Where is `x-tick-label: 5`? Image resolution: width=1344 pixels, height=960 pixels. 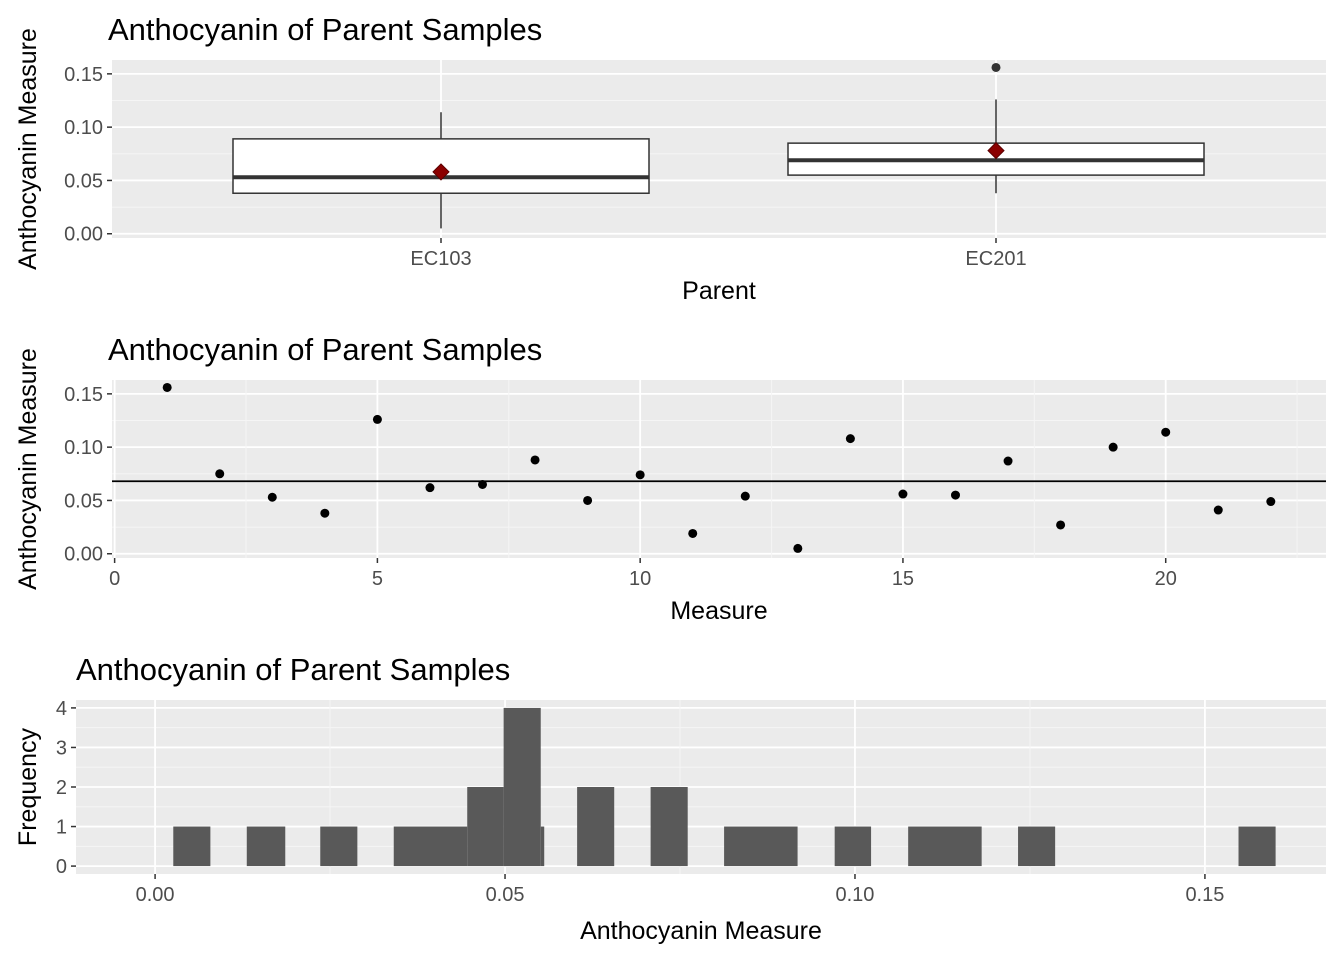 x-tick-label: 5 is located at coordinates (377, 579).